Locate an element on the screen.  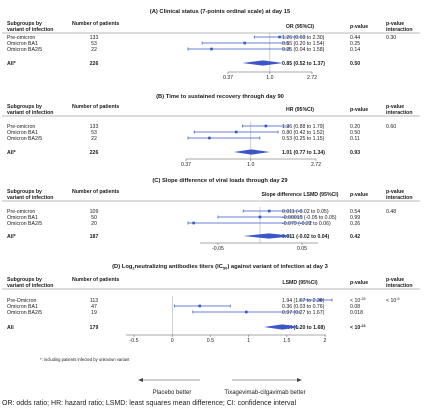
overall-estimate: 0.011 (-0.02 to 0.04) is located at coordinates (306, 237).